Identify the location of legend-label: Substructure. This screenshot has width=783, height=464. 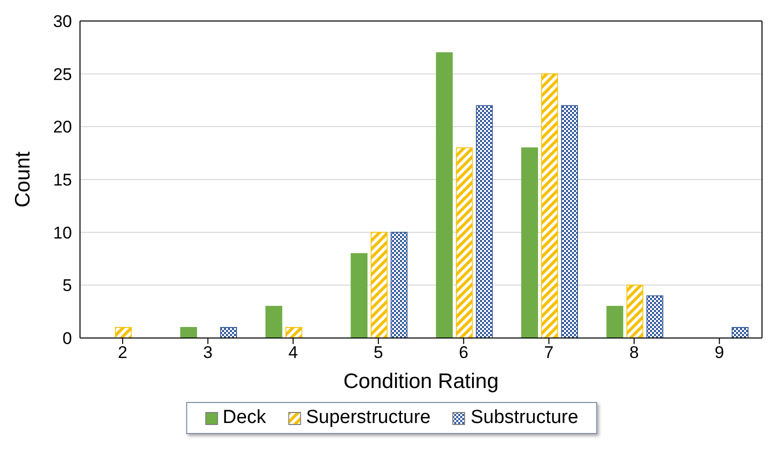
(524, 418).